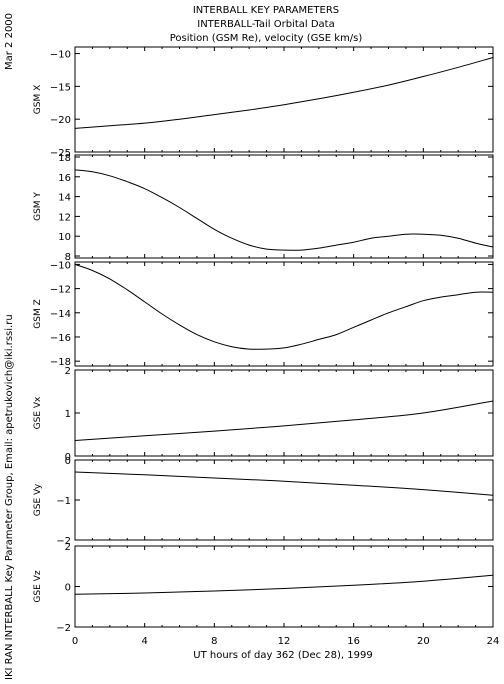 This screenshot has width=504, height=684. Describe the element at coordinates (60, 338) in the screenshot. I see `y-tick-label: −16` at that location.